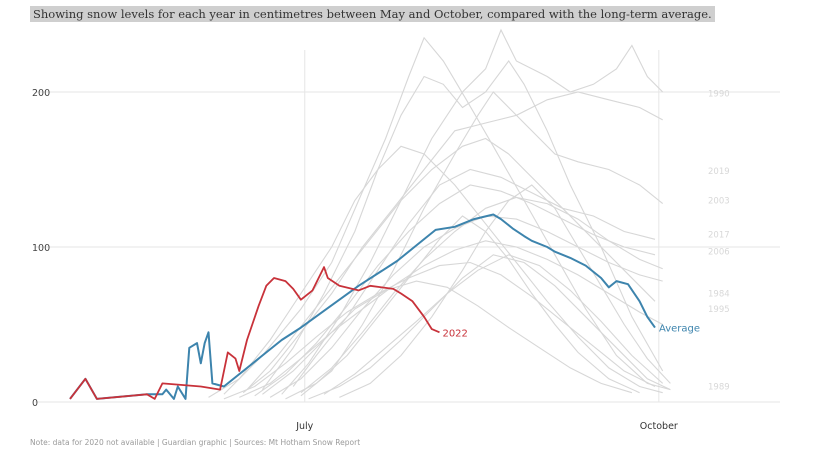  Describe the element at coordinates (719, 253) in the screenshot. I see `year-label-2006: 2006` at that location.